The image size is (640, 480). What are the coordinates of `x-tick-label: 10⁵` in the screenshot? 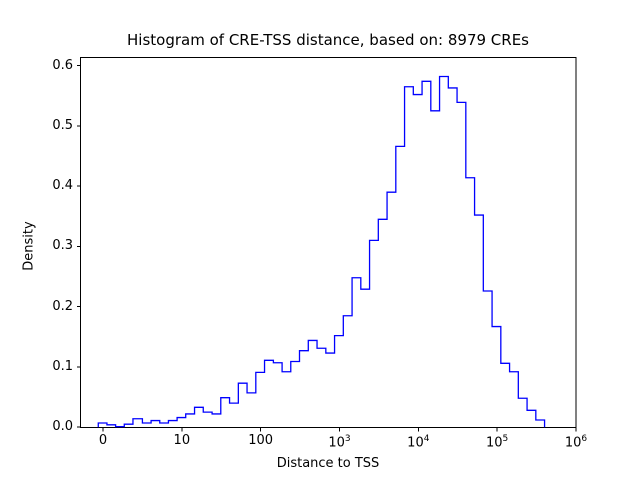 It's located at (497, 442).